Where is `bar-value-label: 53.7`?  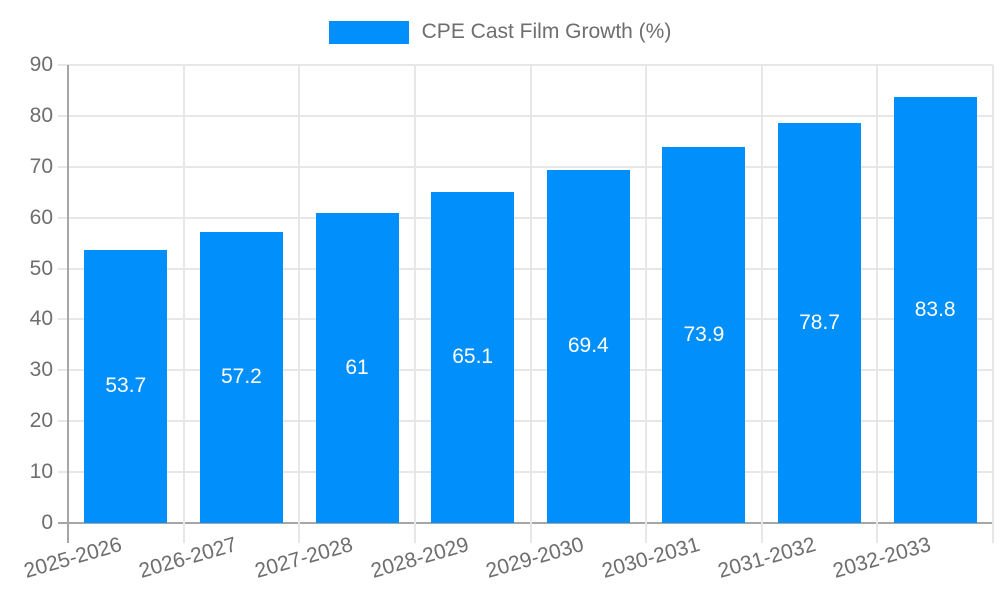
bar-value-label: 53.7 is located at coordinates (126, 386).